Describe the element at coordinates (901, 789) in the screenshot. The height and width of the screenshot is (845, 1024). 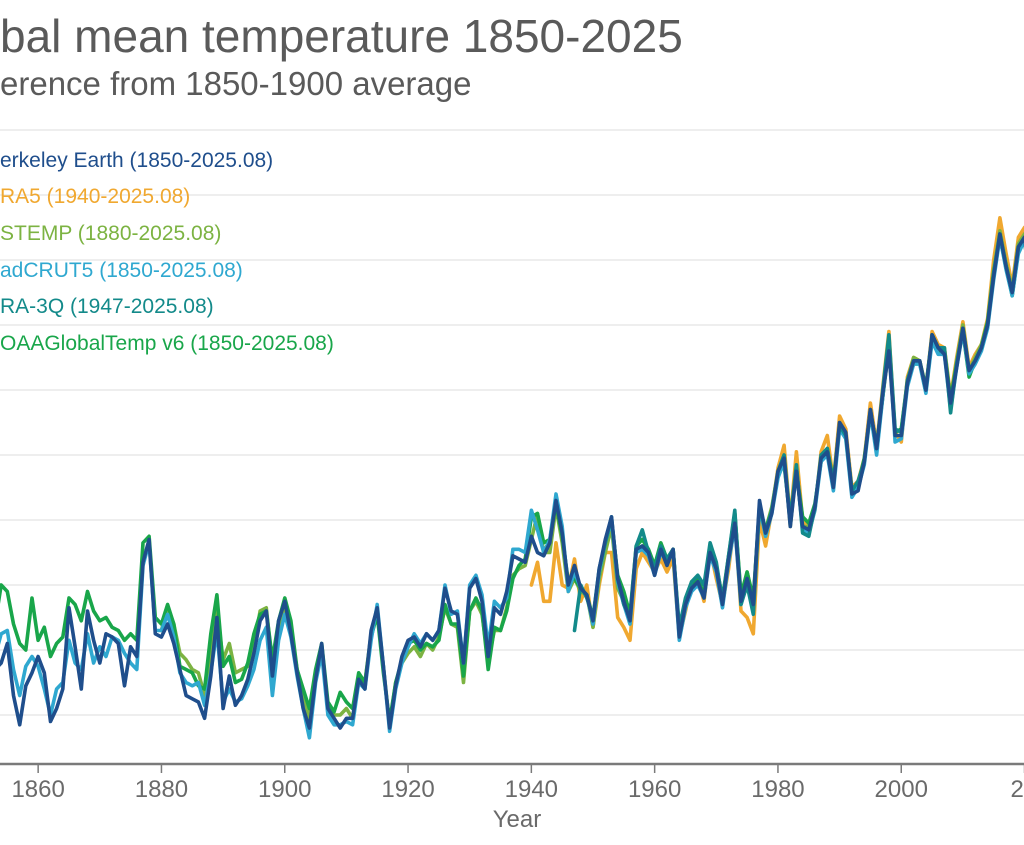
I see `x-tick-label: 2000` at that location.